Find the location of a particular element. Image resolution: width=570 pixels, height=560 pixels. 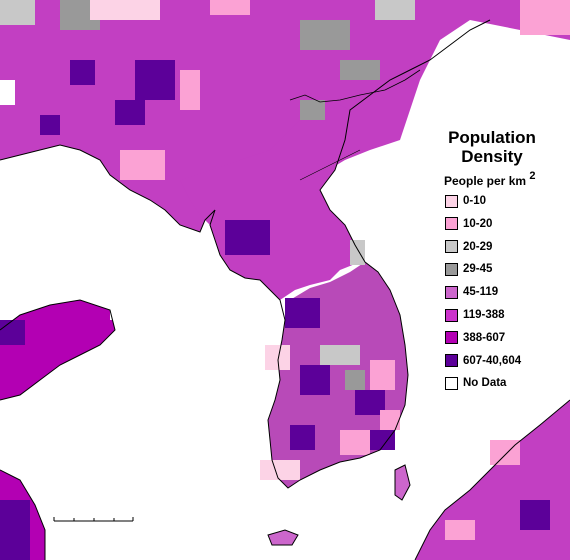

legend-item: 10-20 is located at coordinates (468, 224).